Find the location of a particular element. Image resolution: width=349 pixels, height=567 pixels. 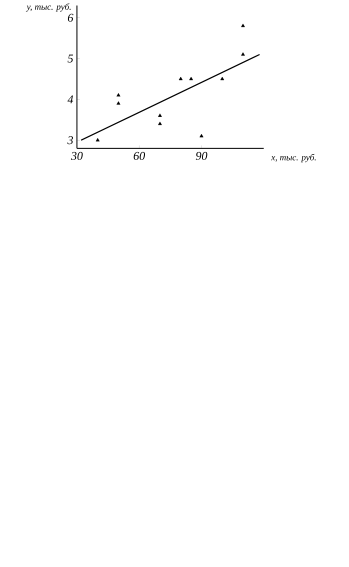

y-tick-label: 3 is located at coordinates (71, 140).